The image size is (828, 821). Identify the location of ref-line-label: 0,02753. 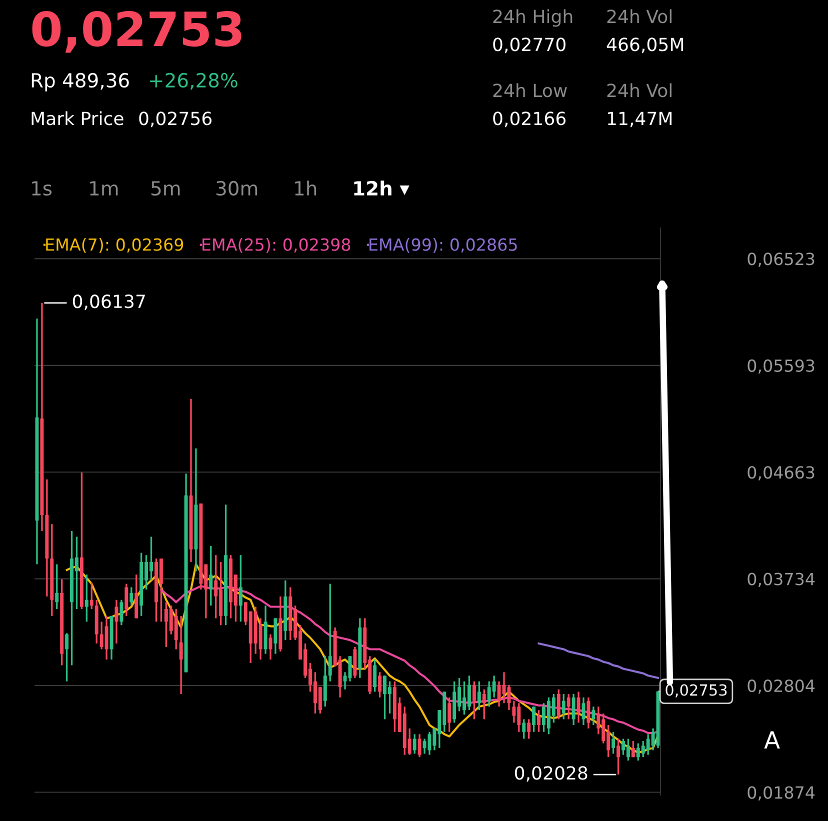
(696, 691).